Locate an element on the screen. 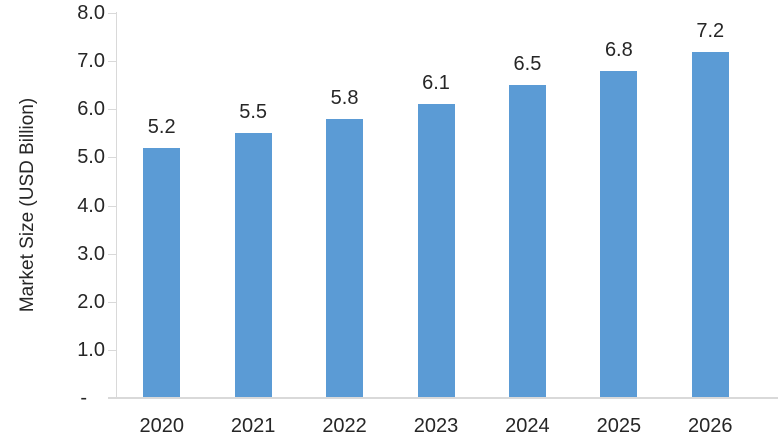  bar-value-label-2025: 6.8 is located at coordinates (618, 50).